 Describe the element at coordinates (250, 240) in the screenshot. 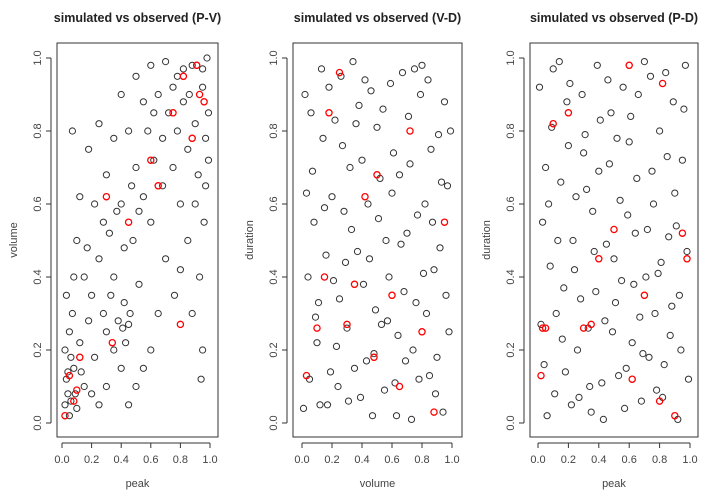

I see `y-axis-label: duration` at that location.